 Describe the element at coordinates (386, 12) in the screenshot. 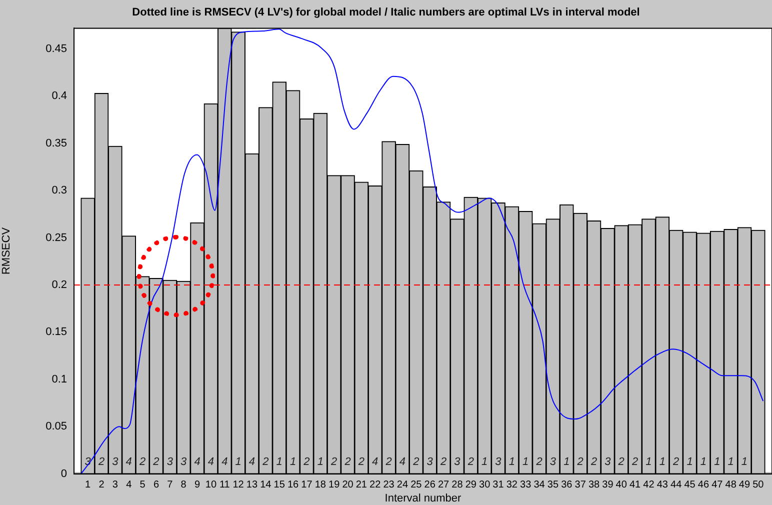

I see `chart-title: Dotted line is RMSECV (4 LV's) for global model / Italic numbers are optimal LVs in interval model` at that location.